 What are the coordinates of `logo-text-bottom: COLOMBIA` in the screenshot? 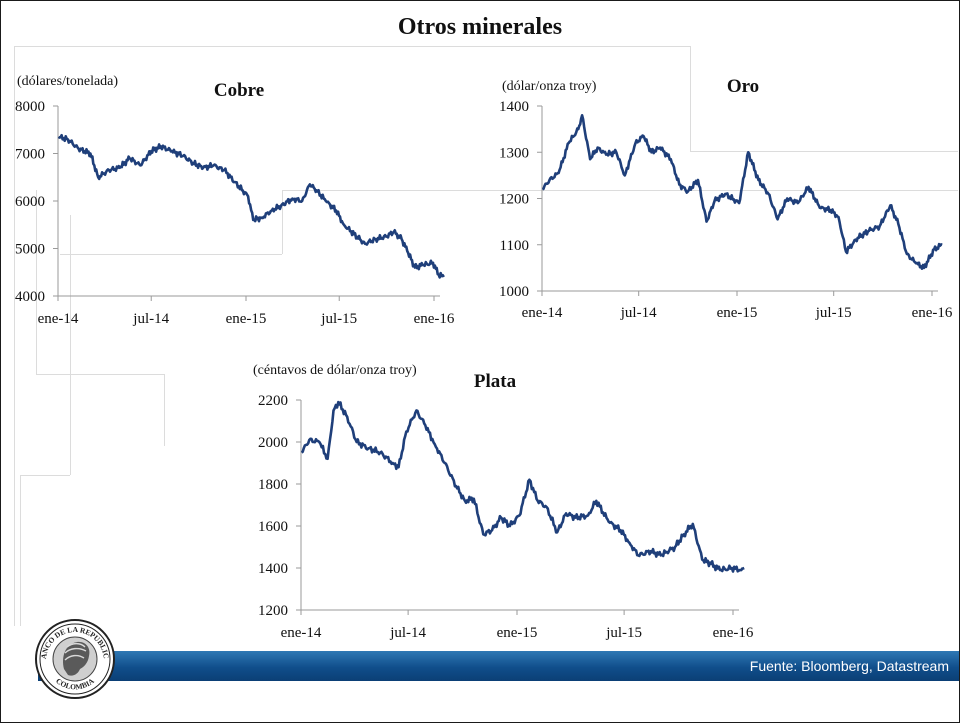 It's located at (75, 684).